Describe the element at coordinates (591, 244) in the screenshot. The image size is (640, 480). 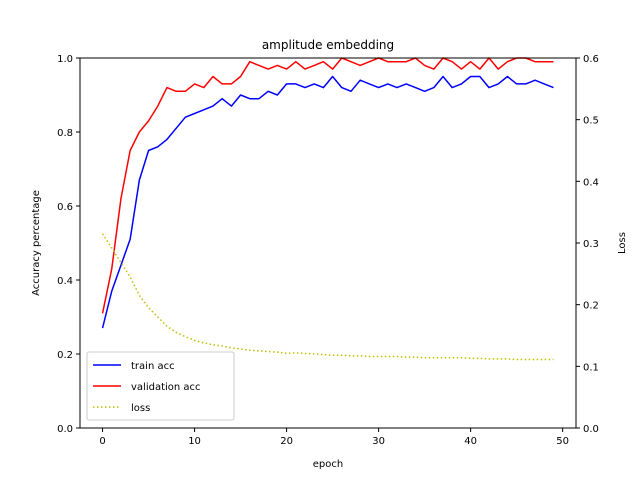
I see `y2-tick-label: 0.3` at that location.